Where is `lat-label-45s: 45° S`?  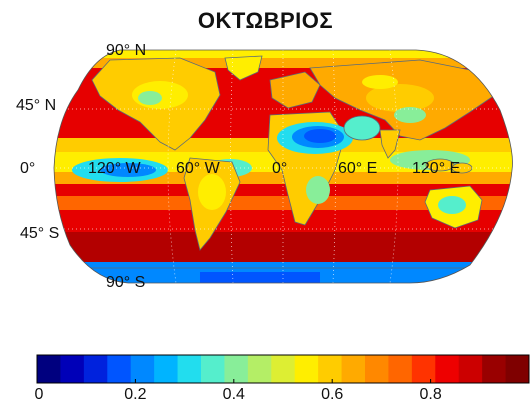 lat-label-45s: 45° S is located at coordinates (40, 233).